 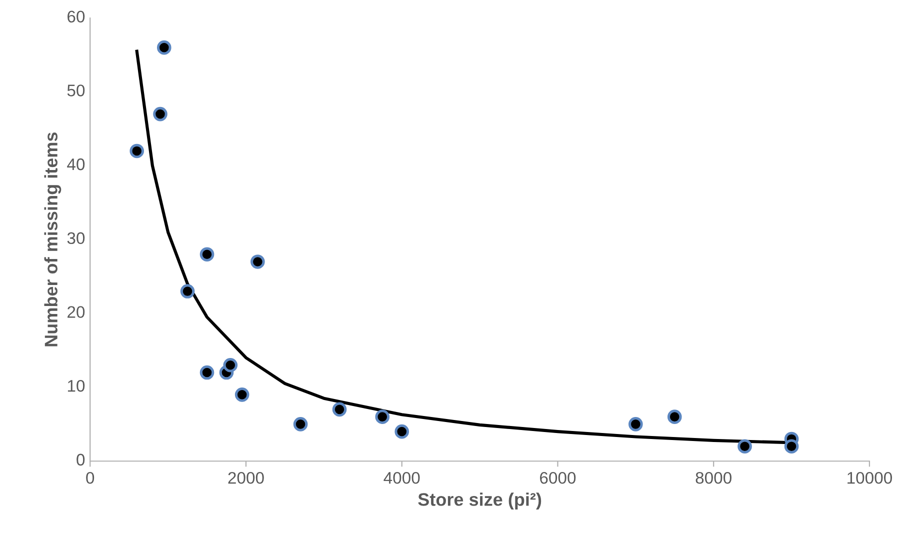 What do you see at coordinates (76, 164) in the screenshot?
I see `y-tick-label: 40` at bounding box center [76, 164].